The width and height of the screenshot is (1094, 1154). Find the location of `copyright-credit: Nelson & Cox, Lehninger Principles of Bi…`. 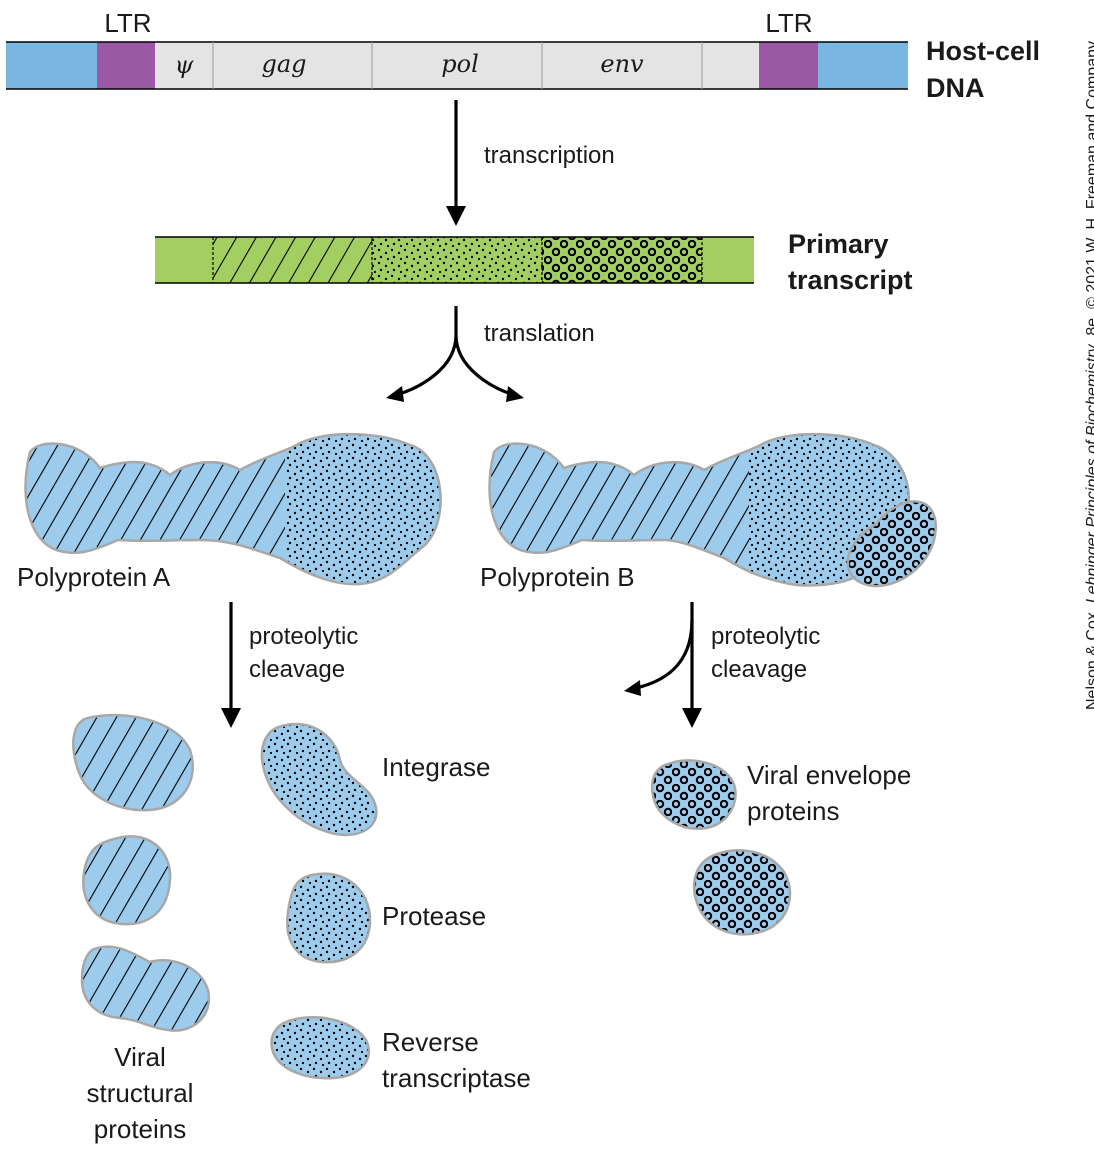

copyright-credit: Nelson & Cox, Lehninger Principles of Bi… is located at coordinates (1076, 366).